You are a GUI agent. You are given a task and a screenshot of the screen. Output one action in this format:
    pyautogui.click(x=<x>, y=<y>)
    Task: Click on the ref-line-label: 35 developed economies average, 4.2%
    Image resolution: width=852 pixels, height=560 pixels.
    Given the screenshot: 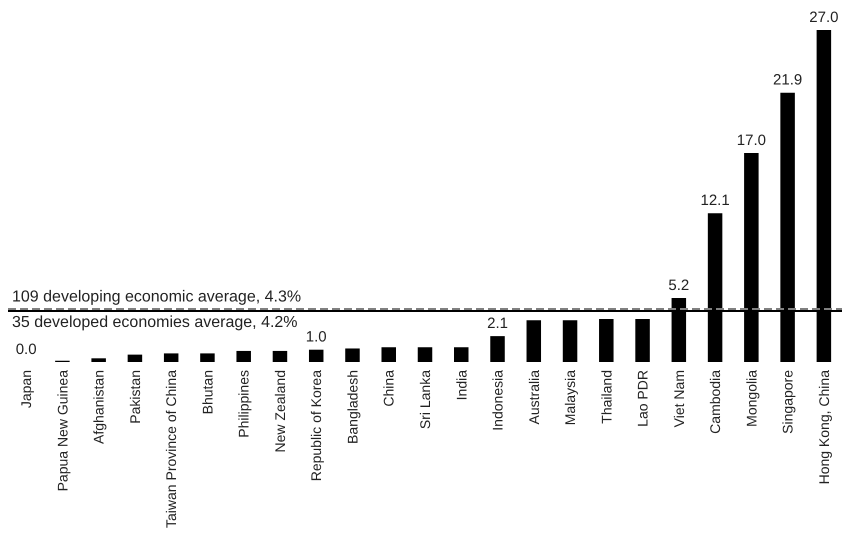 What is the action you would take?
    pyautogui.click(x=155, y=322)
    